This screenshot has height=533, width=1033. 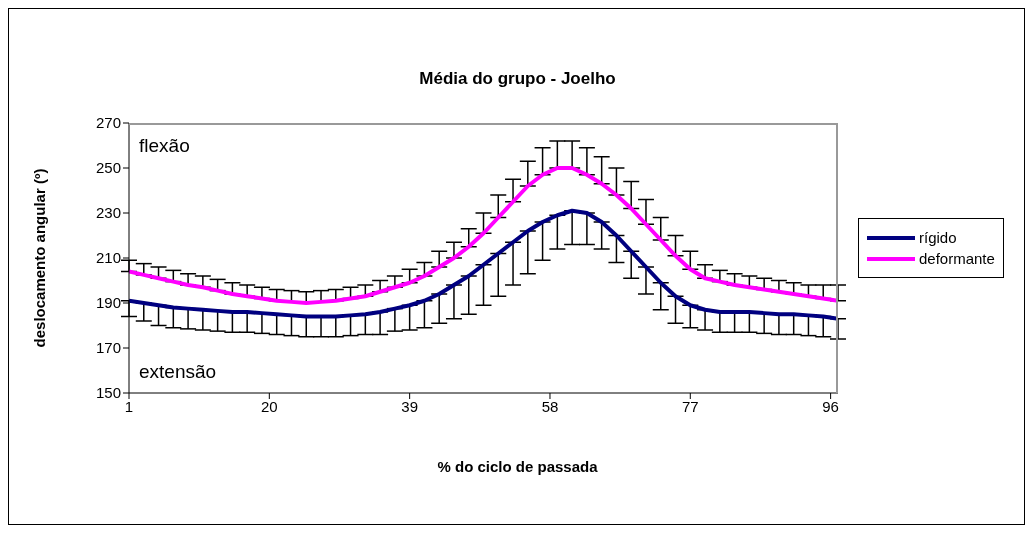 I want to click on y-tick-label: 250, so click(x=108, y=168).